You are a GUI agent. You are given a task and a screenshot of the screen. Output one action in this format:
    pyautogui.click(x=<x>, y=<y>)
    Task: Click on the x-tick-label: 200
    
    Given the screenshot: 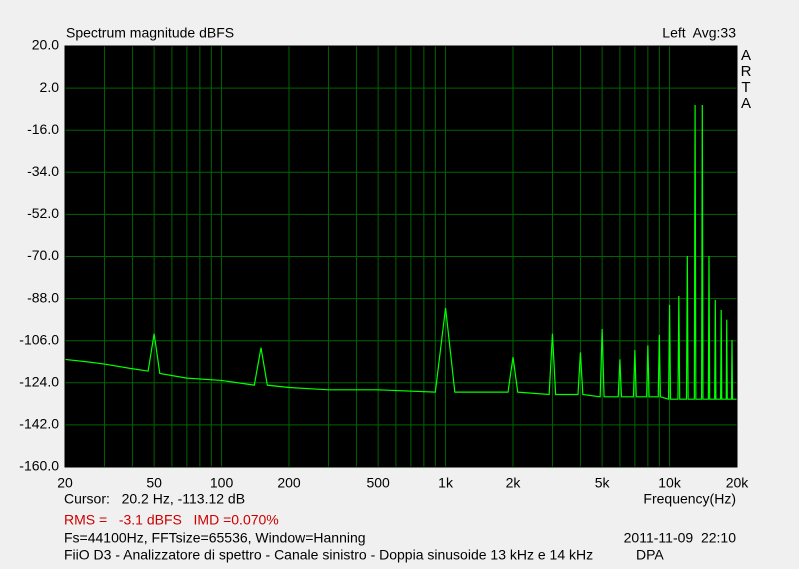 What is the action you would take?
    pyautogui.click(x=289, y=483)
    